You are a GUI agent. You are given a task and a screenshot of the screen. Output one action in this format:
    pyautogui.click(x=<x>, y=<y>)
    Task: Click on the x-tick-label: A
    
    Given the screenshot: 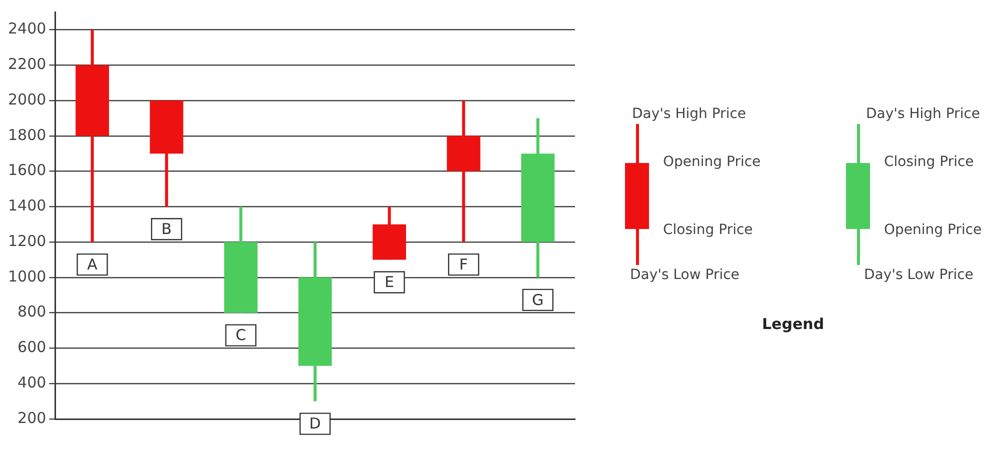 What is the action you would take?
    pyautogui.click(x=92, y=264)
    